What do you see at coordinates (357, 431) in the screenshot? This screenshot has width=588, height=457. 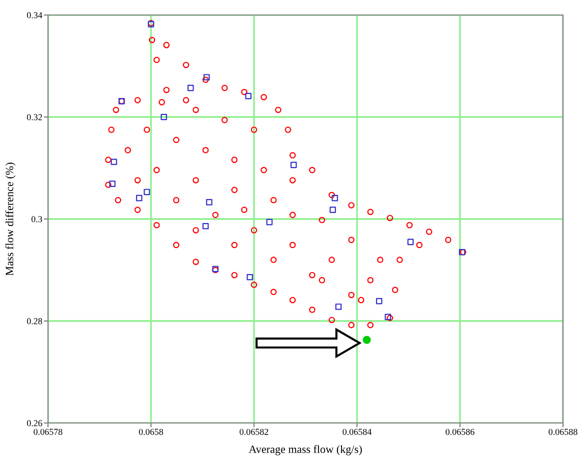 I see `x-tick-label: 0.06584` at bounding box center [357, 431].